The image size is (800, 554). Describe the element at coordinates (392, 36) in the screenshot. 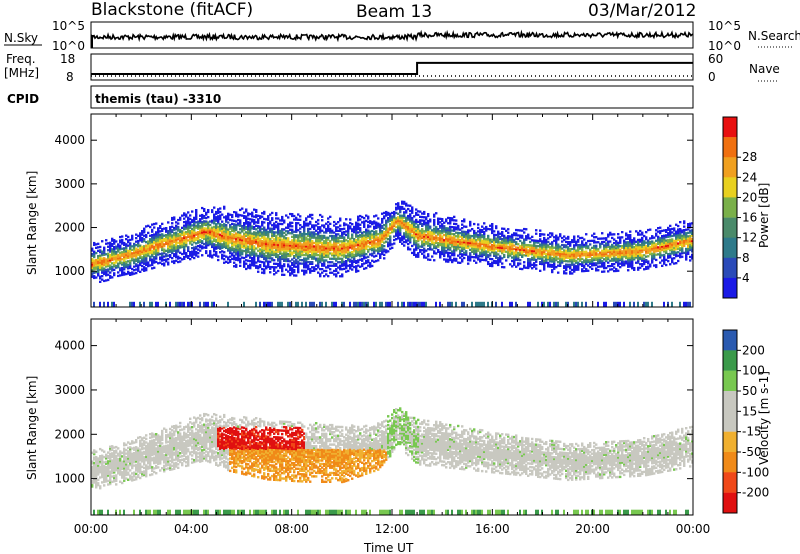

I see `noise-sky-line` at that location.